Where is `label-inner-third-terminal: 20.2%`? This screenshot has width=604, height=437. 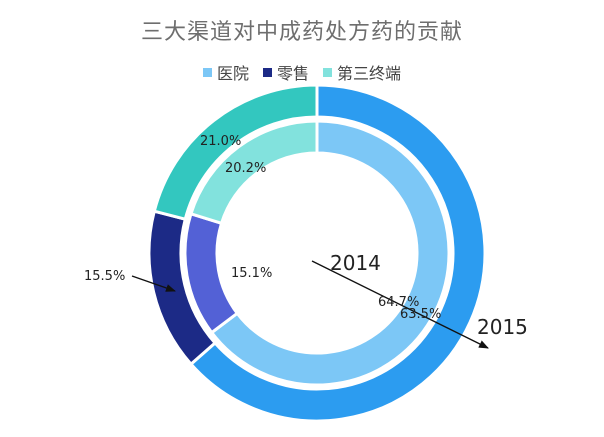 label-inner-third-terminal: 20.2% is located at coordinates (245, 168).